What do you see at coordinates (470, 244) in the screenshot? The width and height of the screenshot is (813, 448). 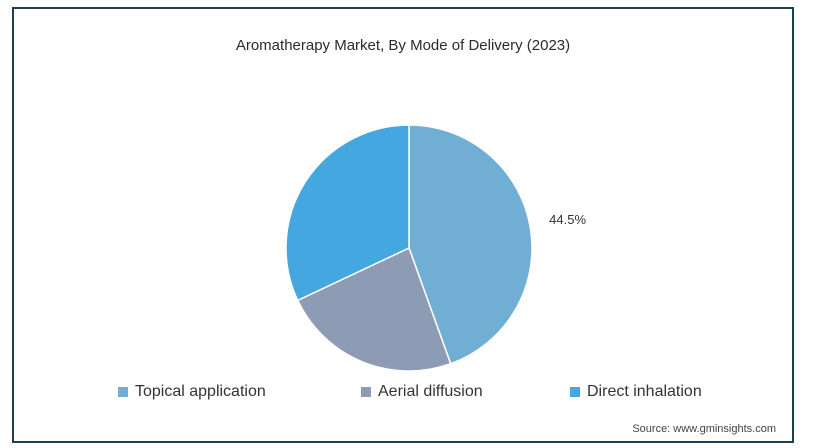 I see `pie-slice-topical-application` at bounding box center [470, 244].